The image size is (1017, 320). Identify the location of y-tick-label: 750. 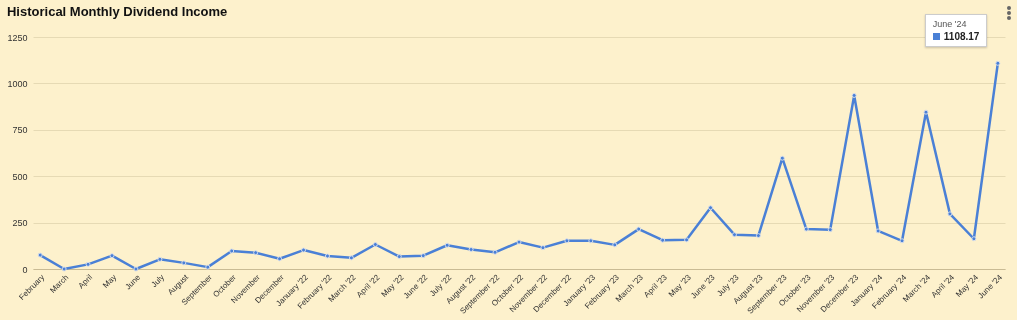
(20, 130).